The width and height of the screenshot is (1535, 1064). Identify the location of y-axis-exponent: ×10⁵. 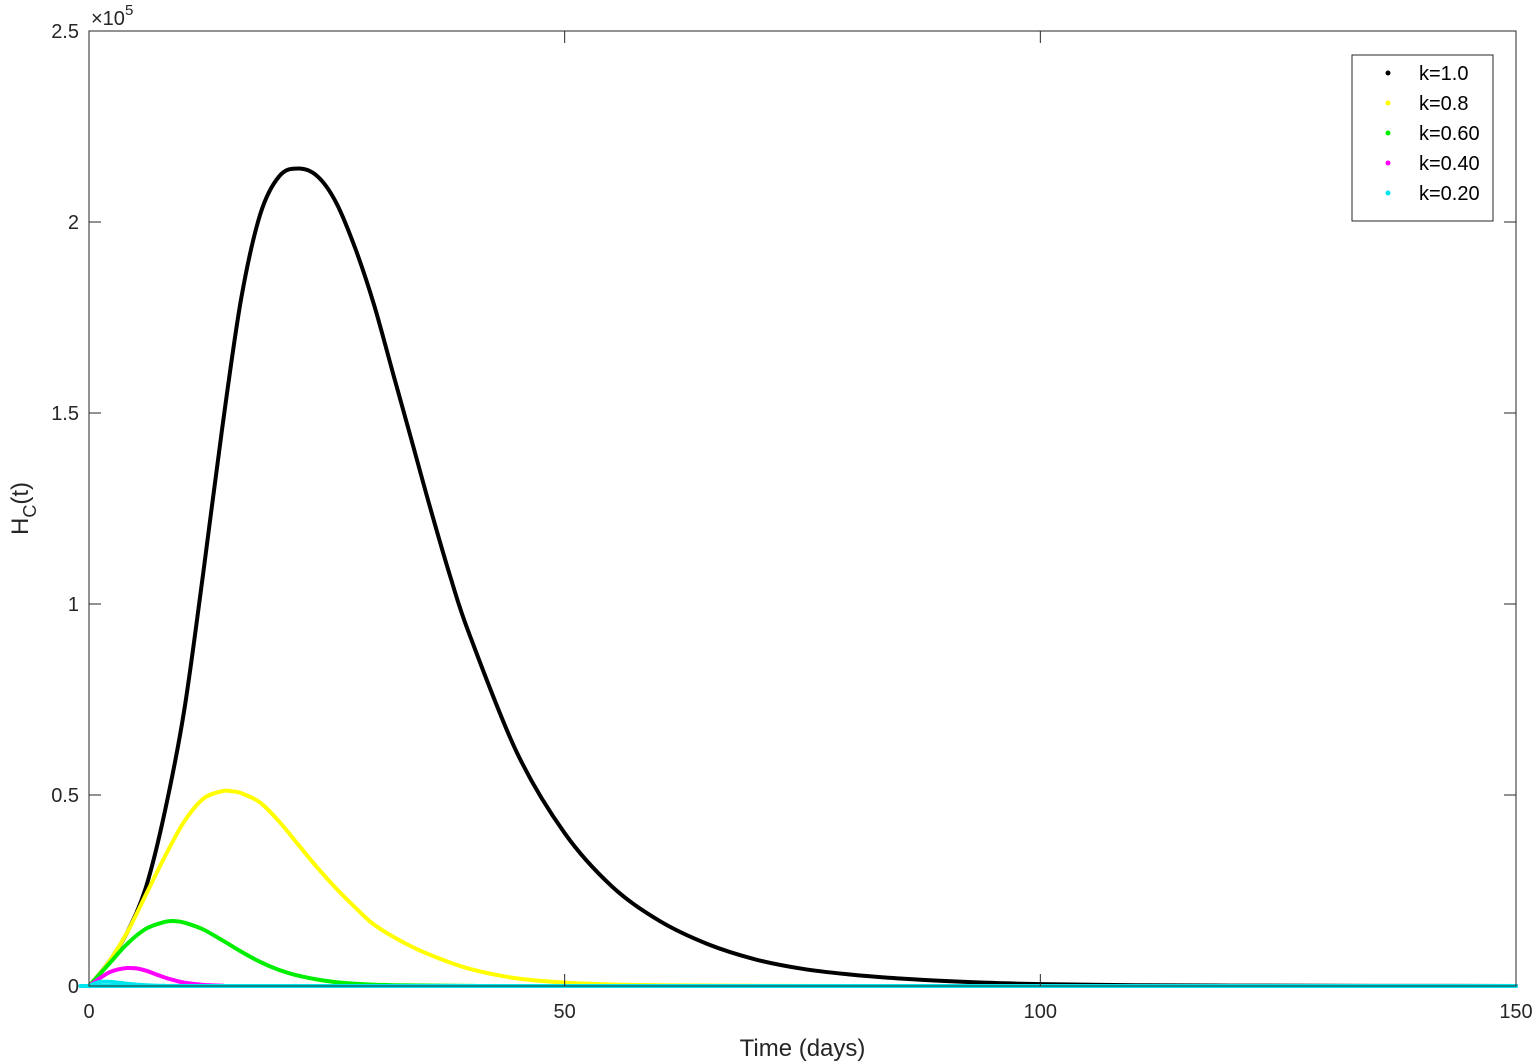
(112, 16).